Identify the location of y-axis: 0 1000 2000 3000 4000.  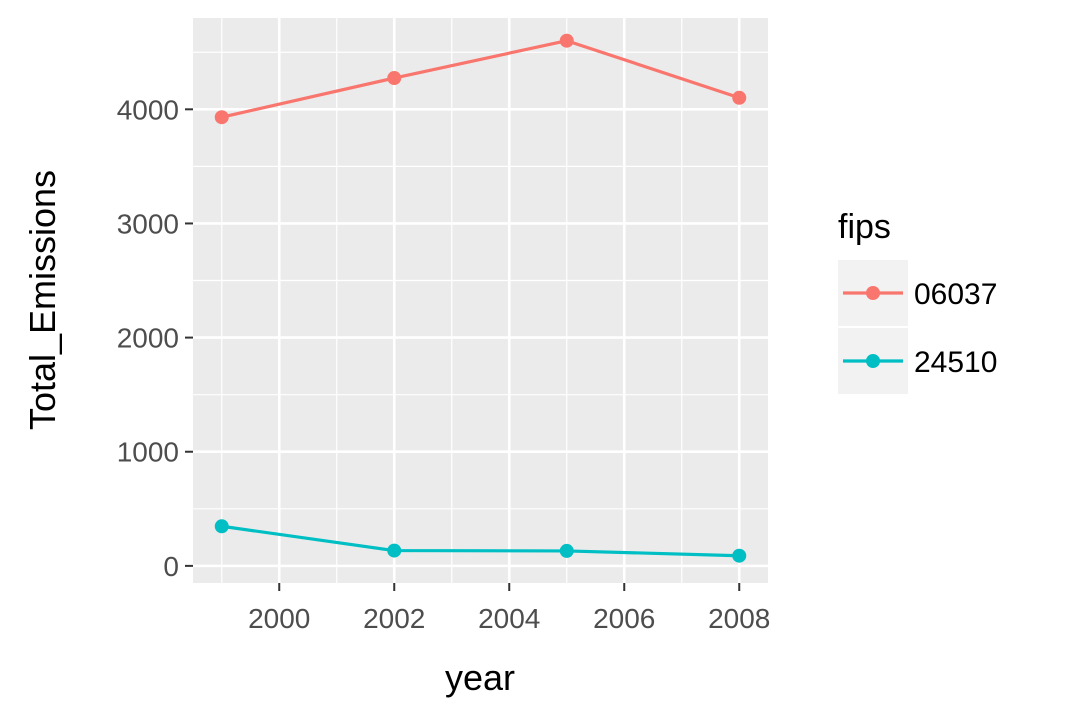
(155, 338).